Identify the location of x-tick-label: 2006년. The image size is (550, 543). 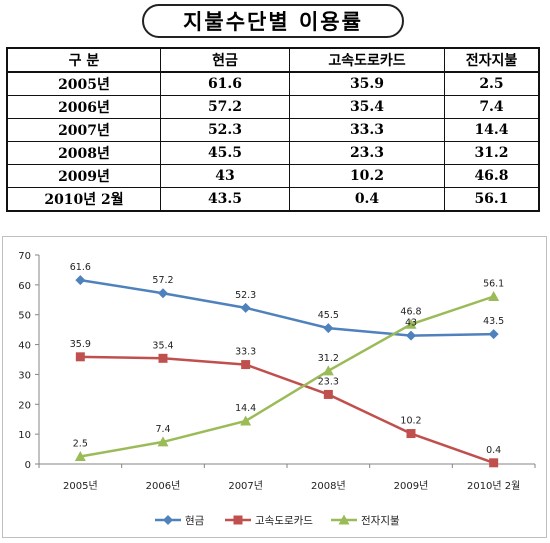
(163, 486).